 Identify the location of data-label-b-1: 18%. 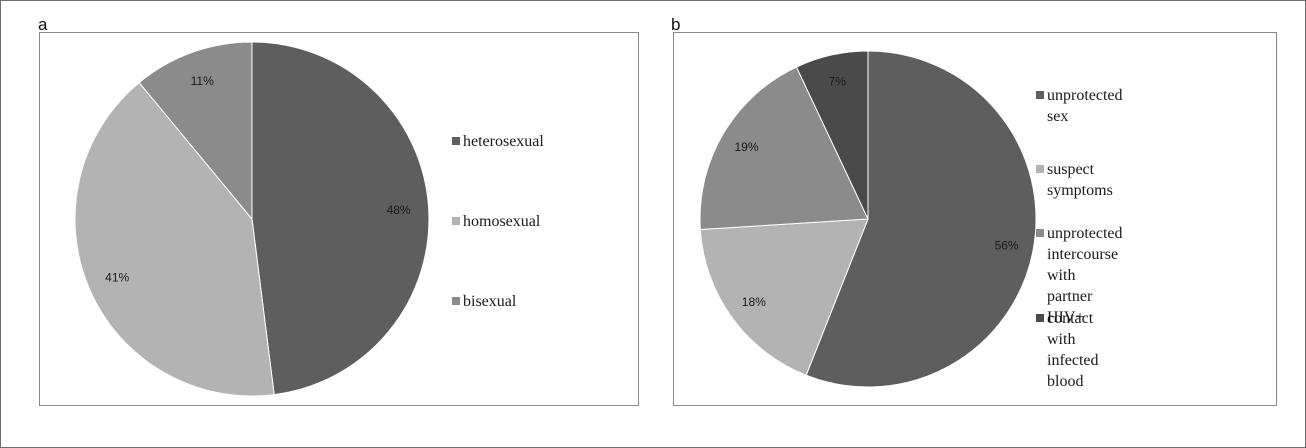
(754, 302).